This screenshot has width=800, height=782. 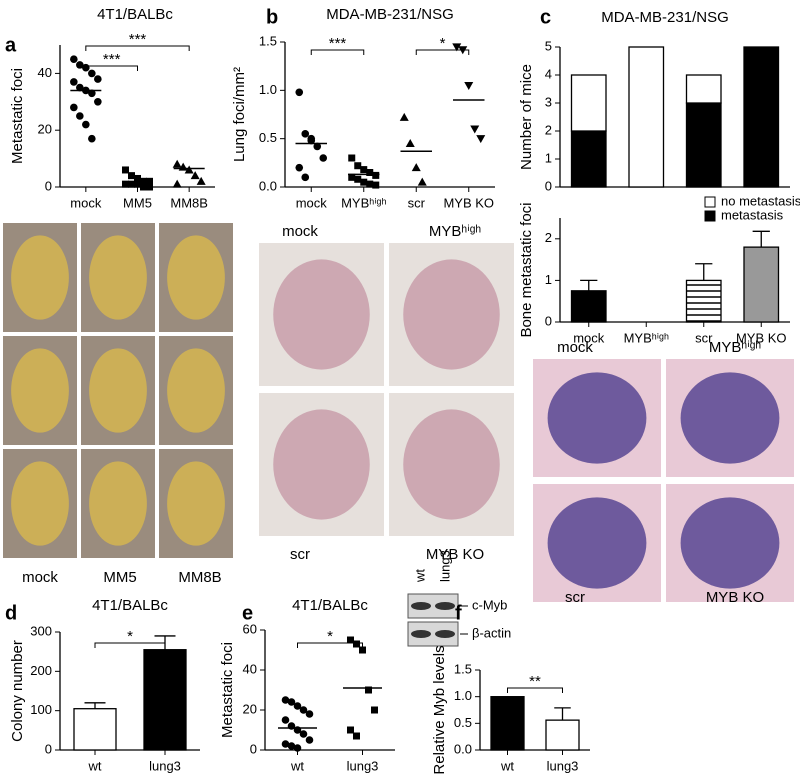 I want to click on y-axis-label: Metastatic foci, so click(x=17, y=116).